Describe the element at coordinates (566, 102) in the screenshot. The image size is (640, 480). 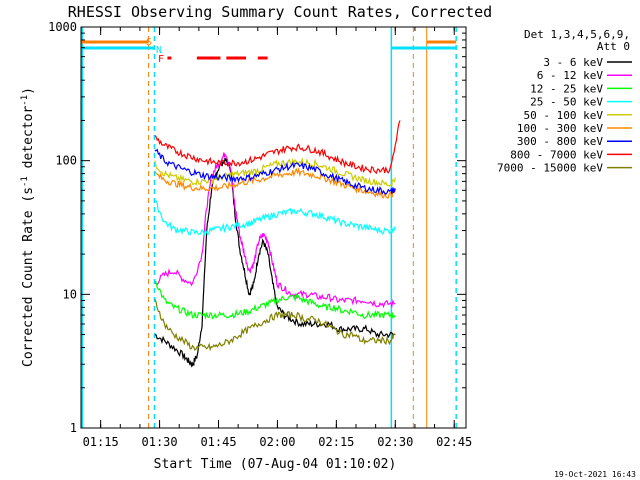
I see `legend-label-3: 25 - 50 keV` at that location.